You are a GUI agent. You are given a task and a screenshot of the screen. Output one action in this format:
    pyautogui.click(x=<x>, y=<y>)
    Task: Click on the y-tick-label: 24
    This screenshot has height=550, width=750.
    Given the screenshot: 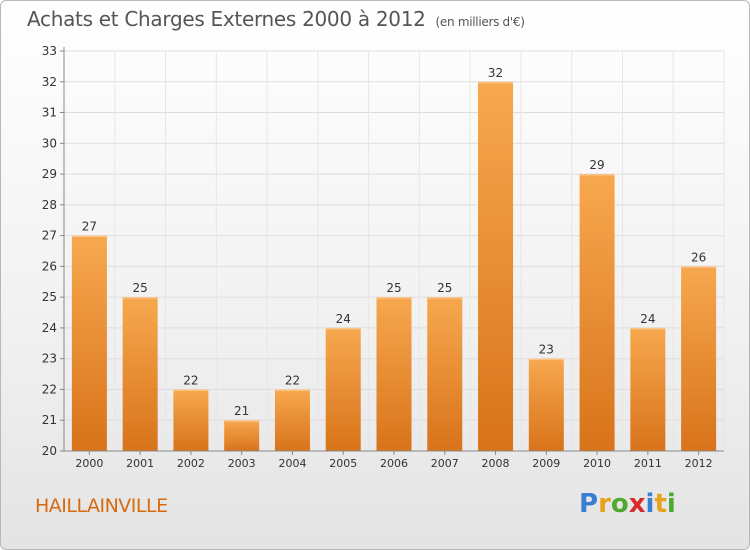 What is the action you would take?
    pyautogui.click(x=49, y=328)
    